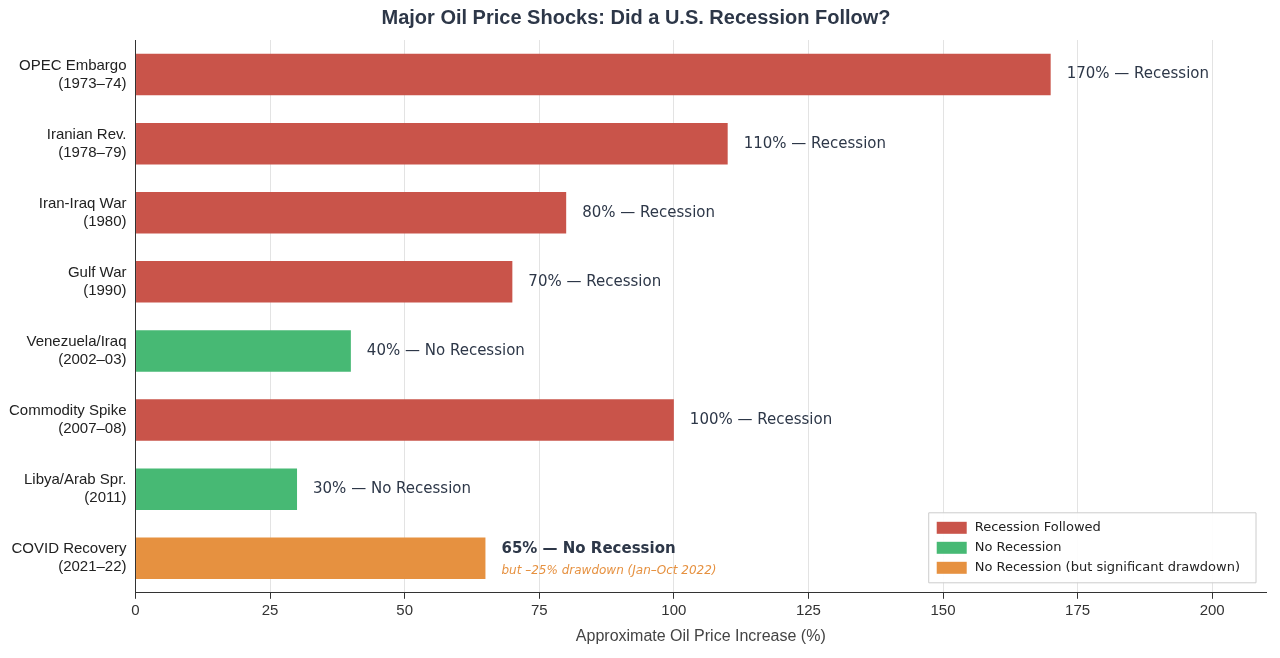 Image resolution: width=1280 pixels, height=658 pixels. I want to click on x-tick-label: 200, so click(1212, 609).